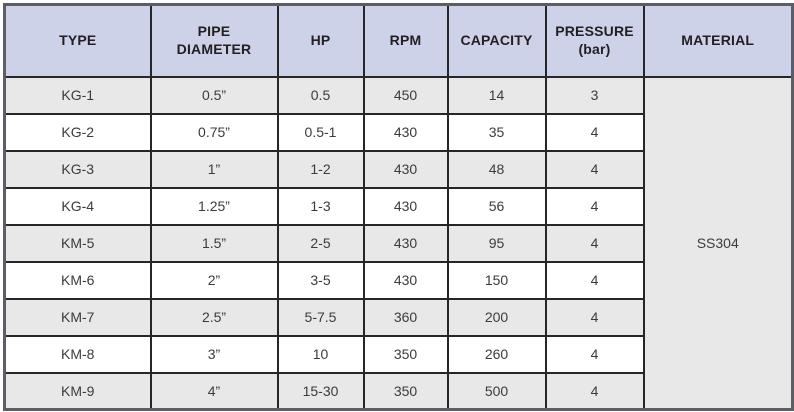  I want to click on cell-hp: 5-7.5, so click(320, 317).